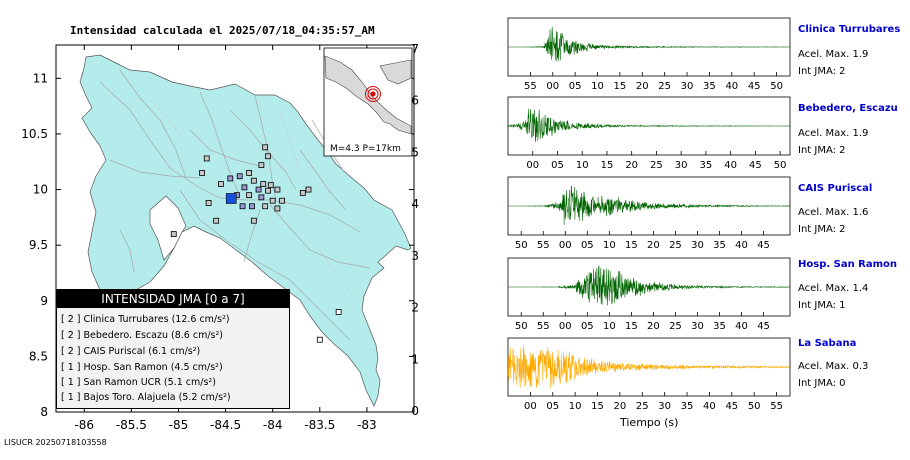 The width and height of the screenshot is (910, 460). I want to click on colorbar-tick-label: 0, so click(415, 411).